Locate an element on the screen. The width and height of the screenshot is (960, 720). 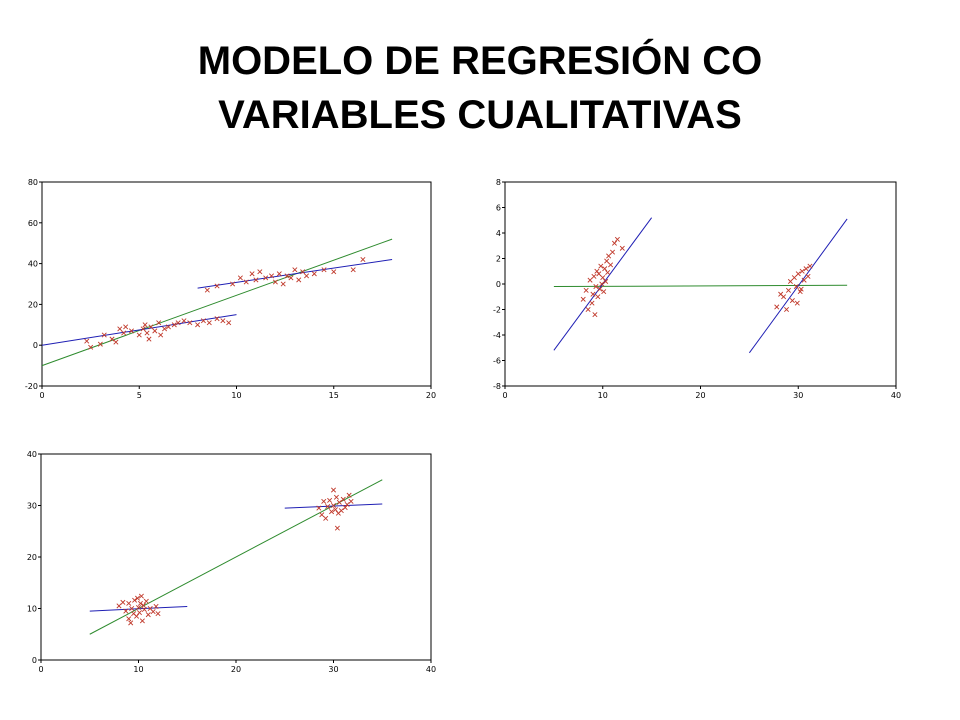
y-tick-label: 60 is located at coordinates (33, 223).